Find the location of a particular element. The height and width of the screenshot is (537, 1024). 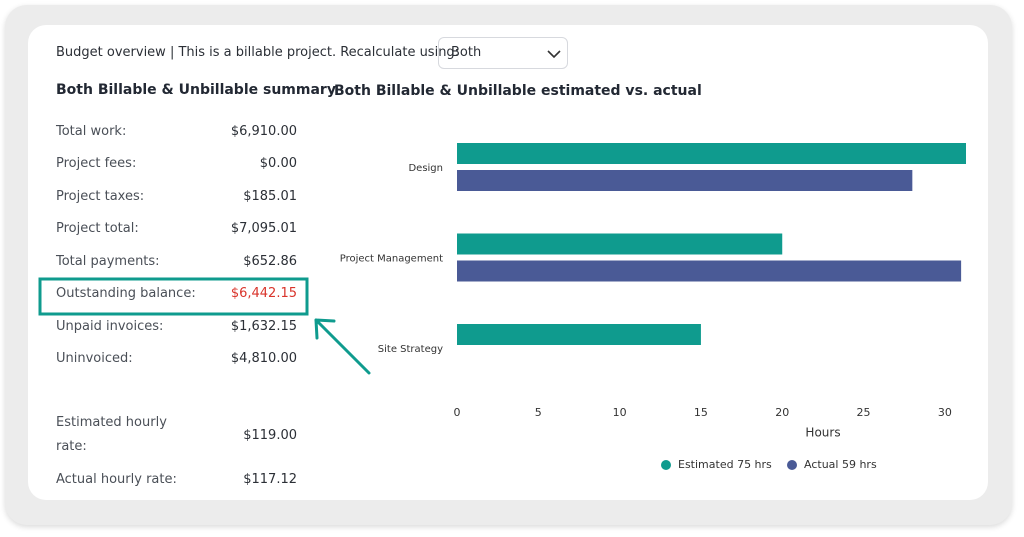

row-label: Estimated hourly rate: is located at coordinates (111, 434).